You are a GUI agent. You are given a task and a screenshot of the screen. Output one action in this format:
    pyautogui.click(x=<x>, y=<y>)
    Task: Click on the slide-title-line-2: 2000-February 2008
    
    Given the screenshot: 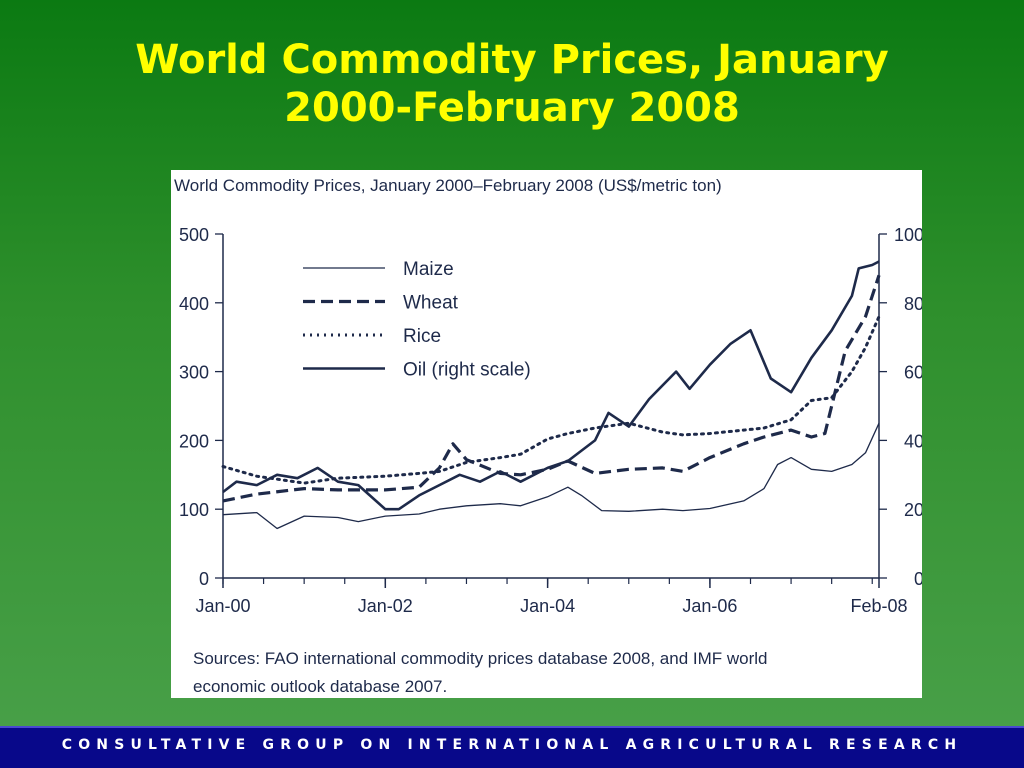 What is the action you would take?
    pyautogui.click(x=512, y=108)
    